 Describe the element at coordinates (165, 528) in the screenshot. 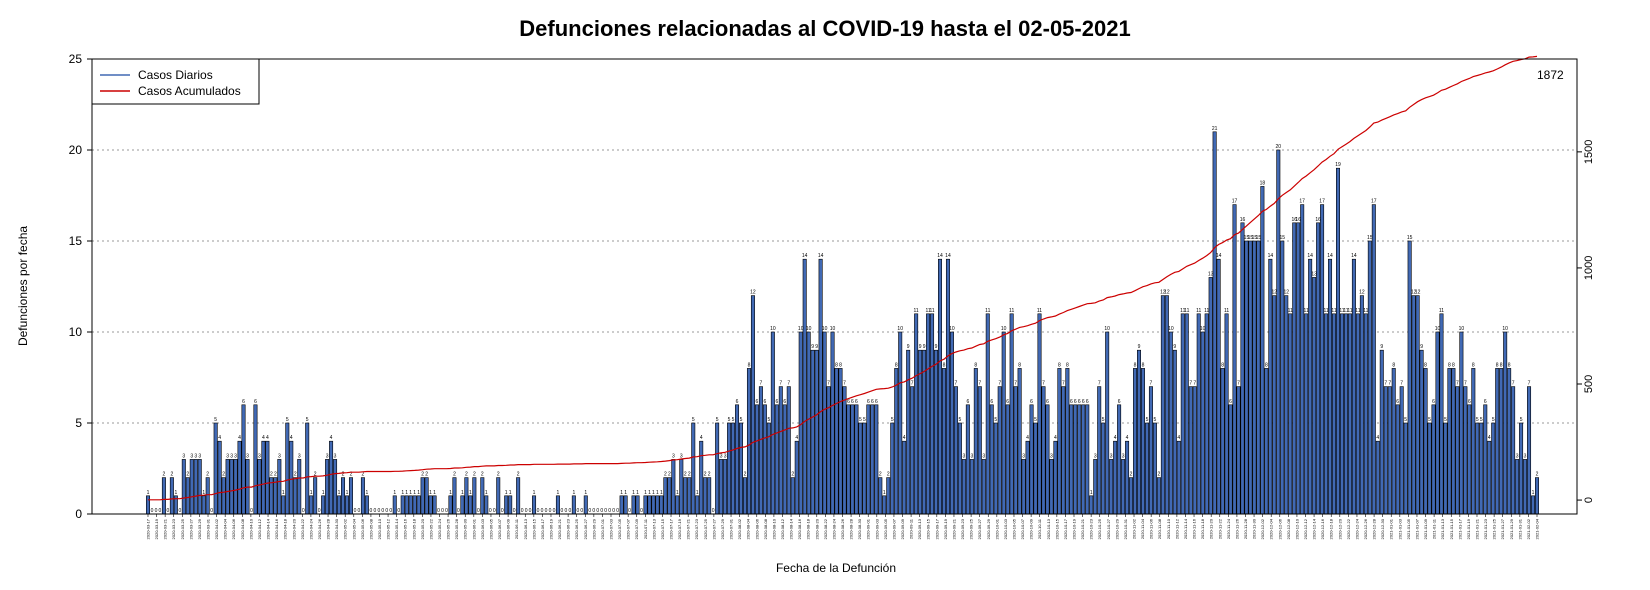

I see `x-tick-label: 2020-03-21` at that location.